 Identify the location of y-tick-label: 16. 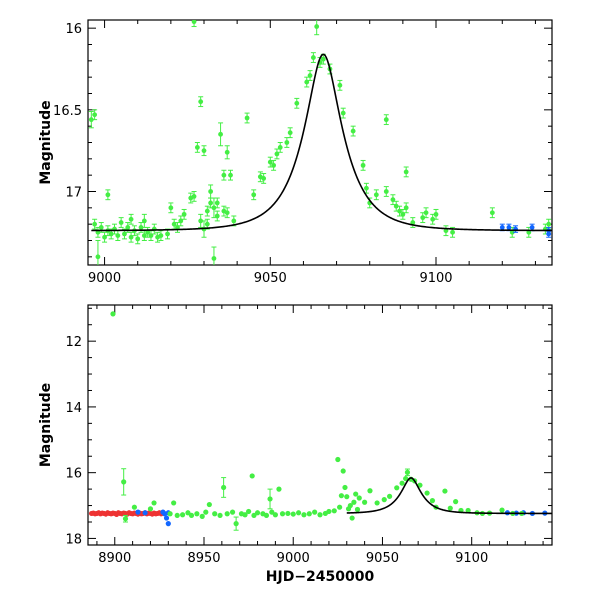
(73, 474).